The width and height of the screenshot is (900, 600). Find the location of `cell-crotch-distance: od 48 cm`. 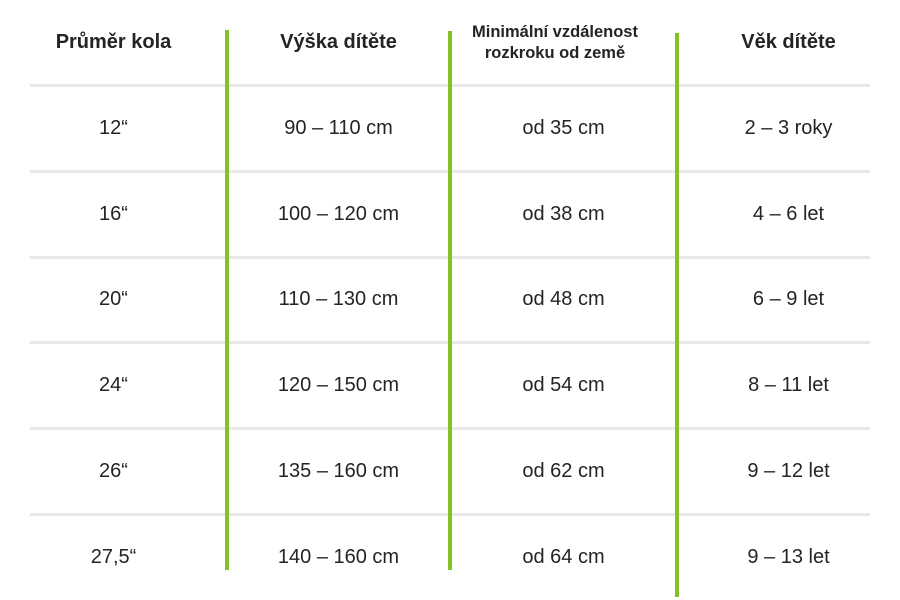

cell-crotch-distance: od 48 cm is located at coordinates (563, 299).